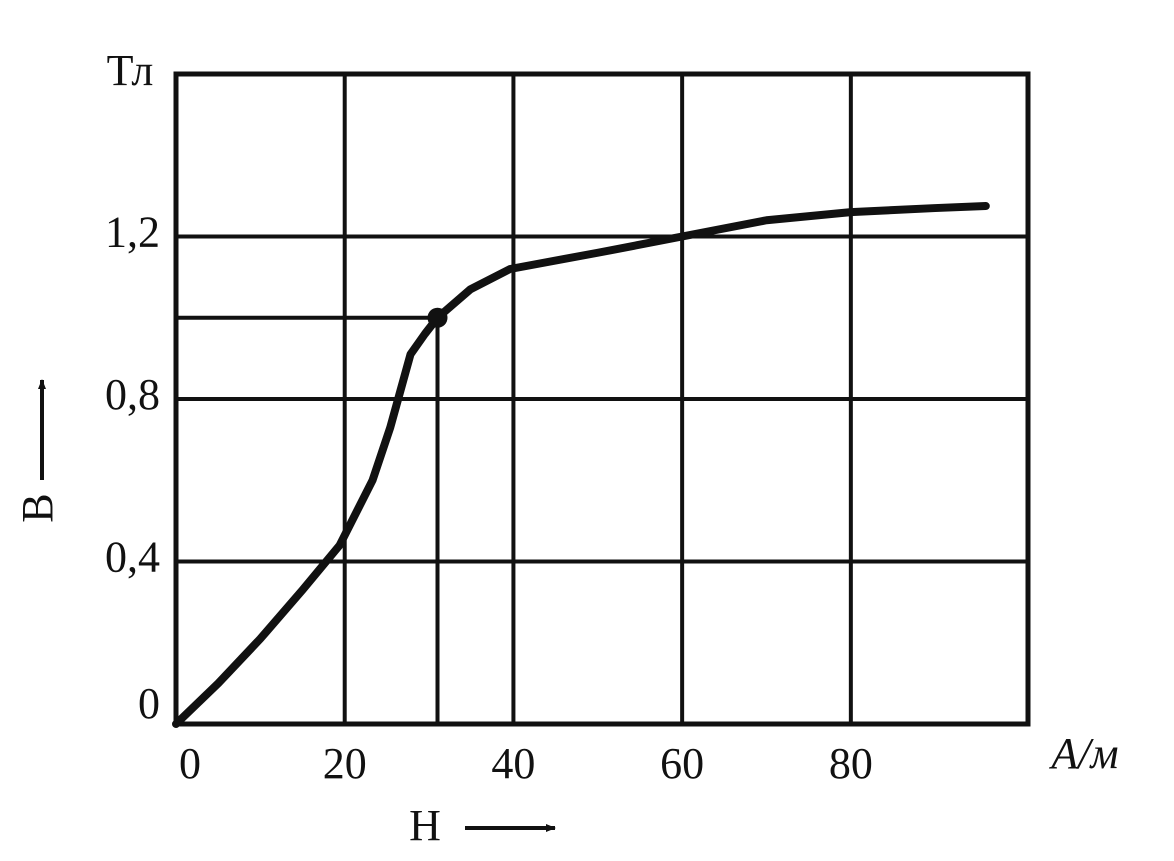  What do you see at coordinates (130, 70) in the screenshot?
I see `y-unit: Тл` at bounding box center [130, 70].